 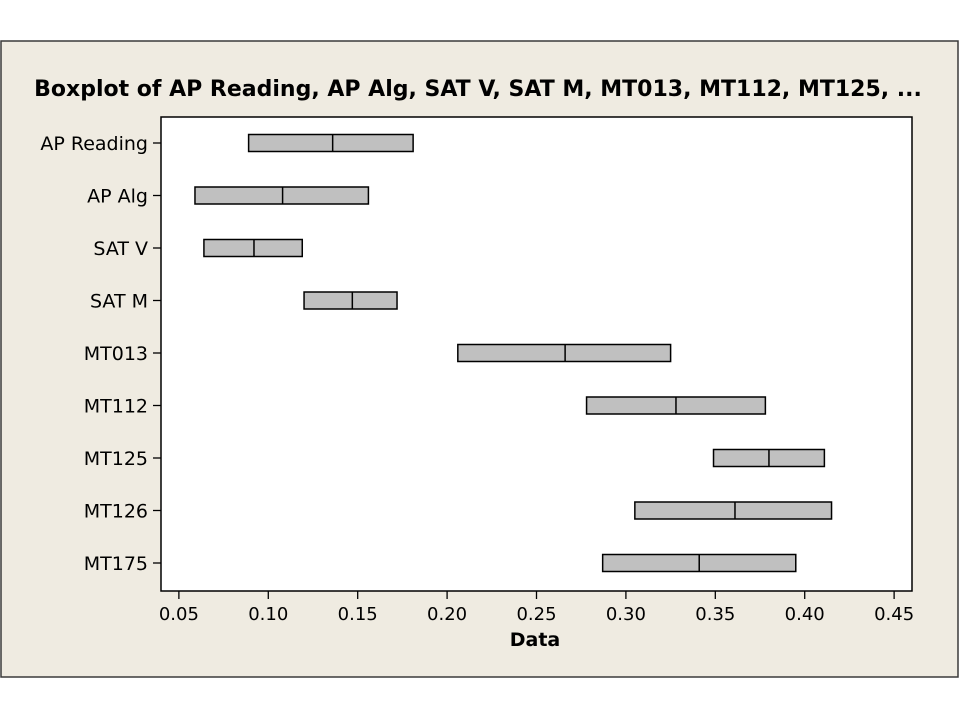 I want to click on box-ap-alg, so click(x=282, y=195).